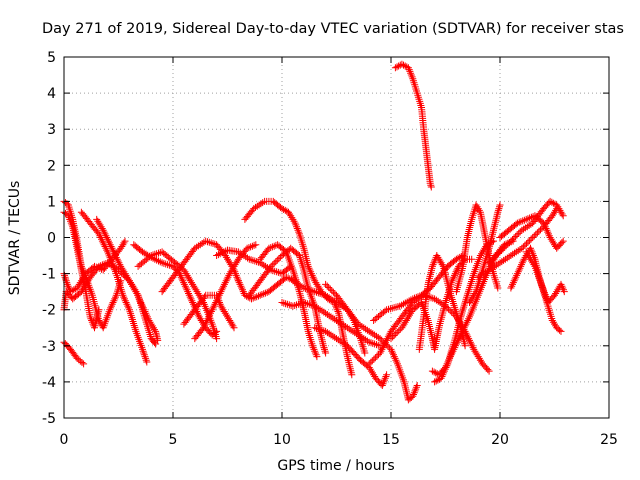 This screenshot has height=480, width=640. What do you see at coordinates (49, 275) in the screenshot?
I see `y-tick-label: -1` at bounding box center [49, 275].